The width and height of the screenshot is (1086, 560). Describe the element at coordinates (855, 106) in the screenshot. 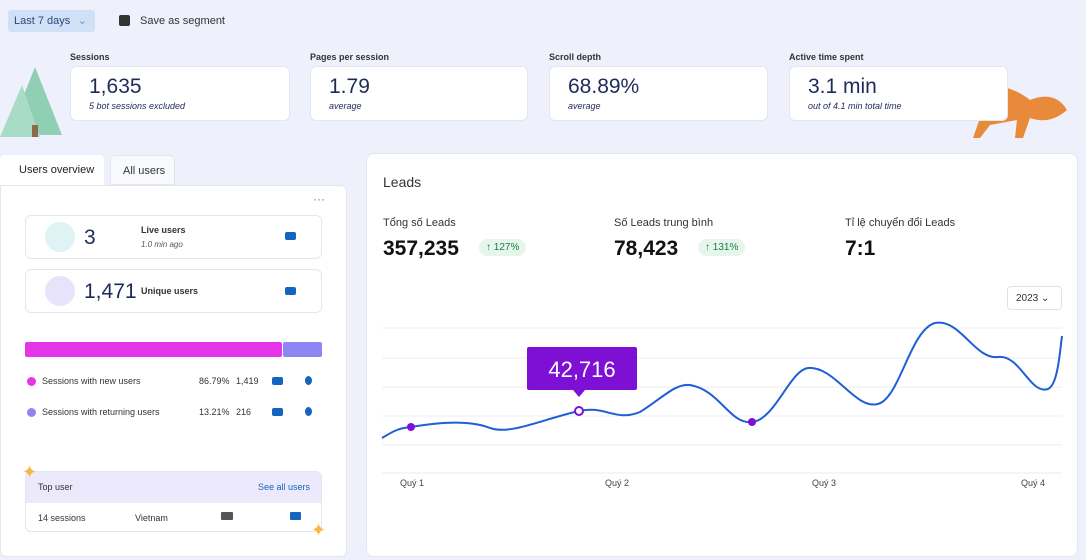

I see `metric-note: out of 4.1 min total time` at that location.